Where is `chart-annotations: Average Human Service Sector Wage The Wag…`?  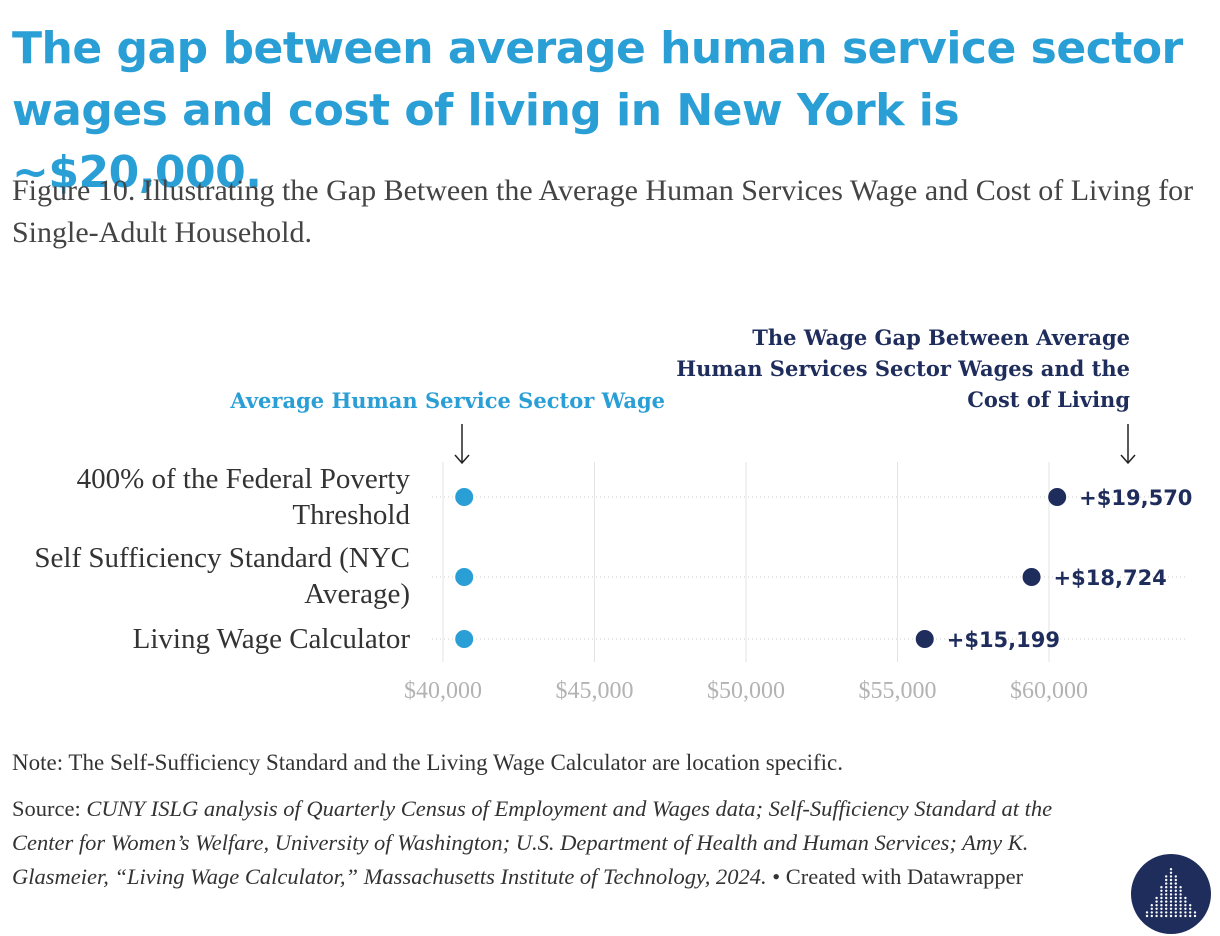
chart-annotations: Average Human Service Sector Wage The Wag… is located at coordinates (682, 395).